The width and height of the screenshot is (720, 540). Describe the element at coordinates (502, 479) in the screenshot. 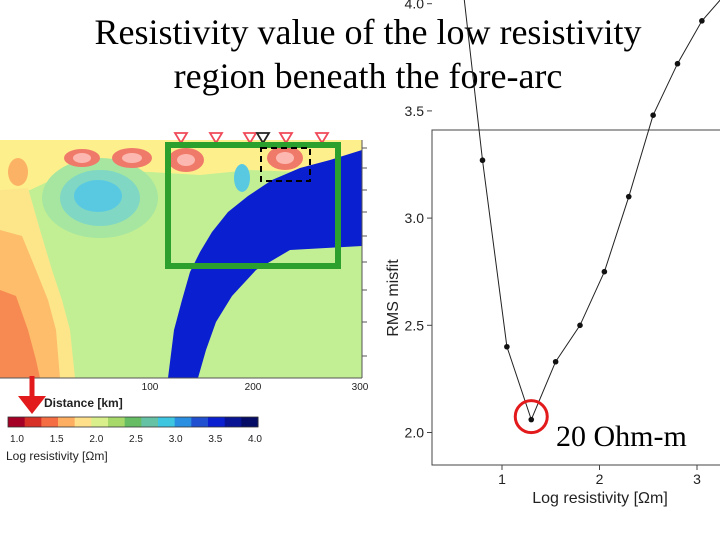

I see `x-tick-label: 1` at that location.